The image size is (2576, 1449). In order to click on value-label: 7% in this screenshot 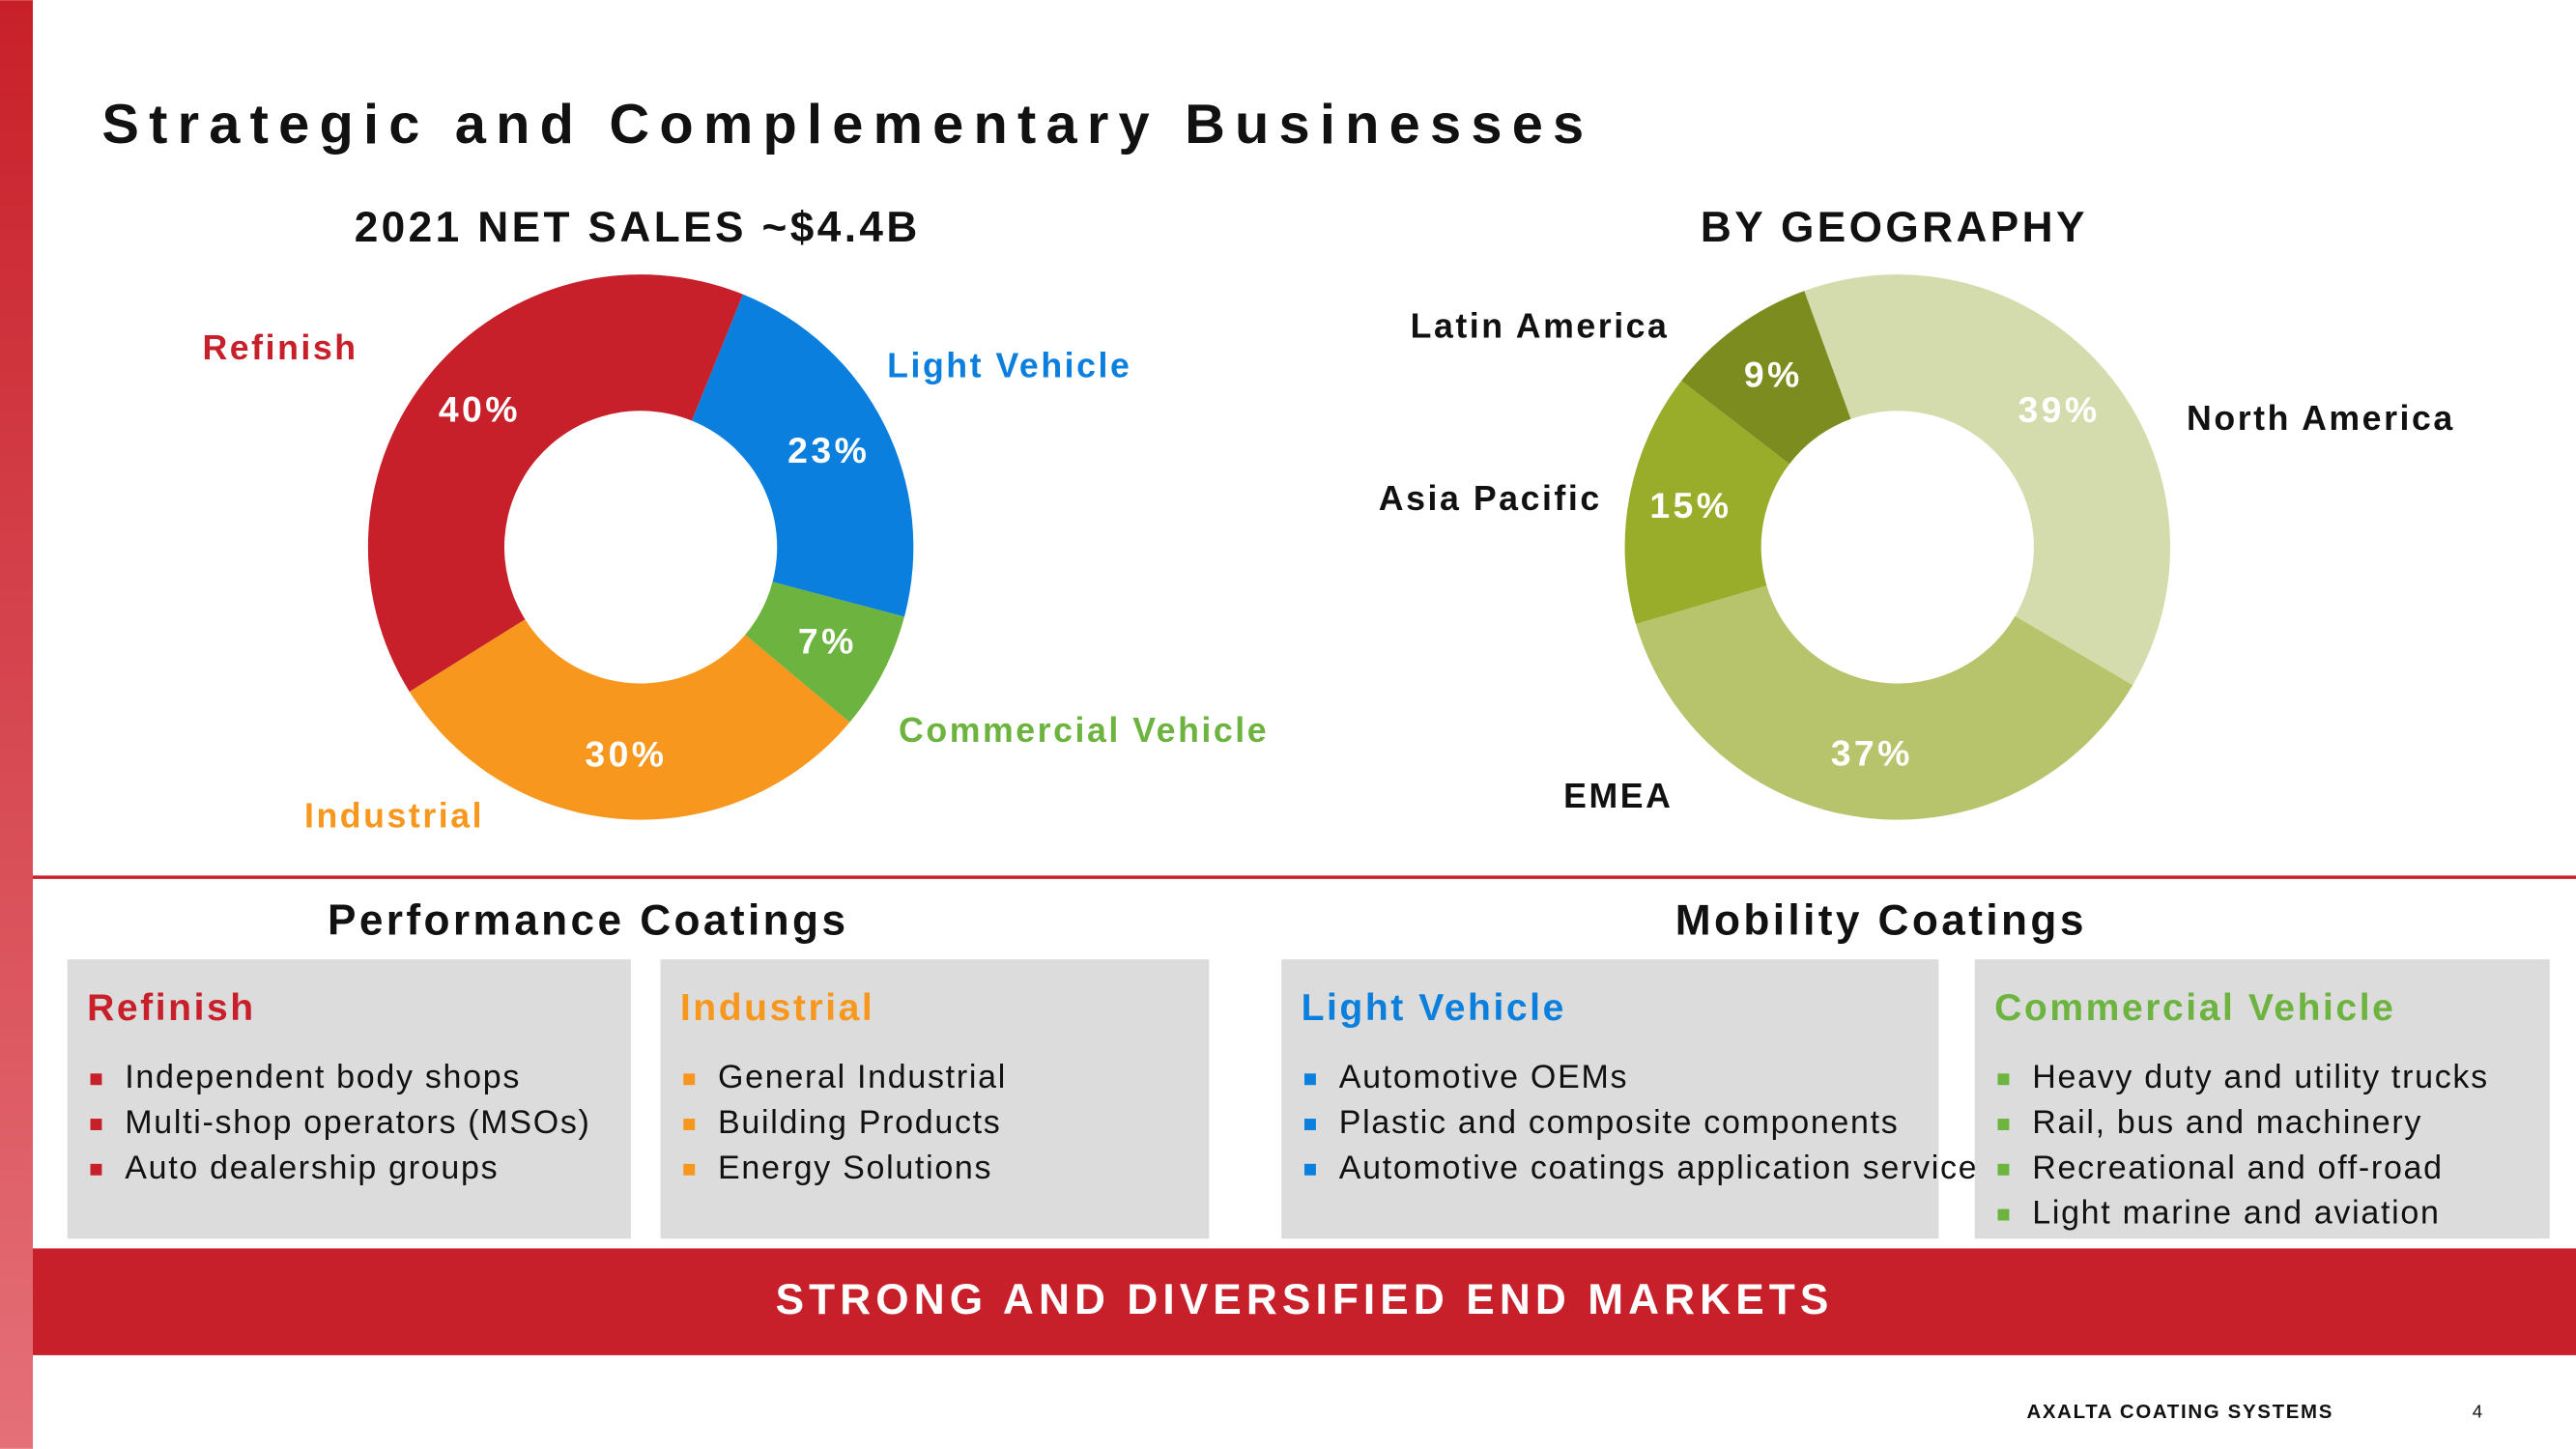, I will do `click(828, 640)`.